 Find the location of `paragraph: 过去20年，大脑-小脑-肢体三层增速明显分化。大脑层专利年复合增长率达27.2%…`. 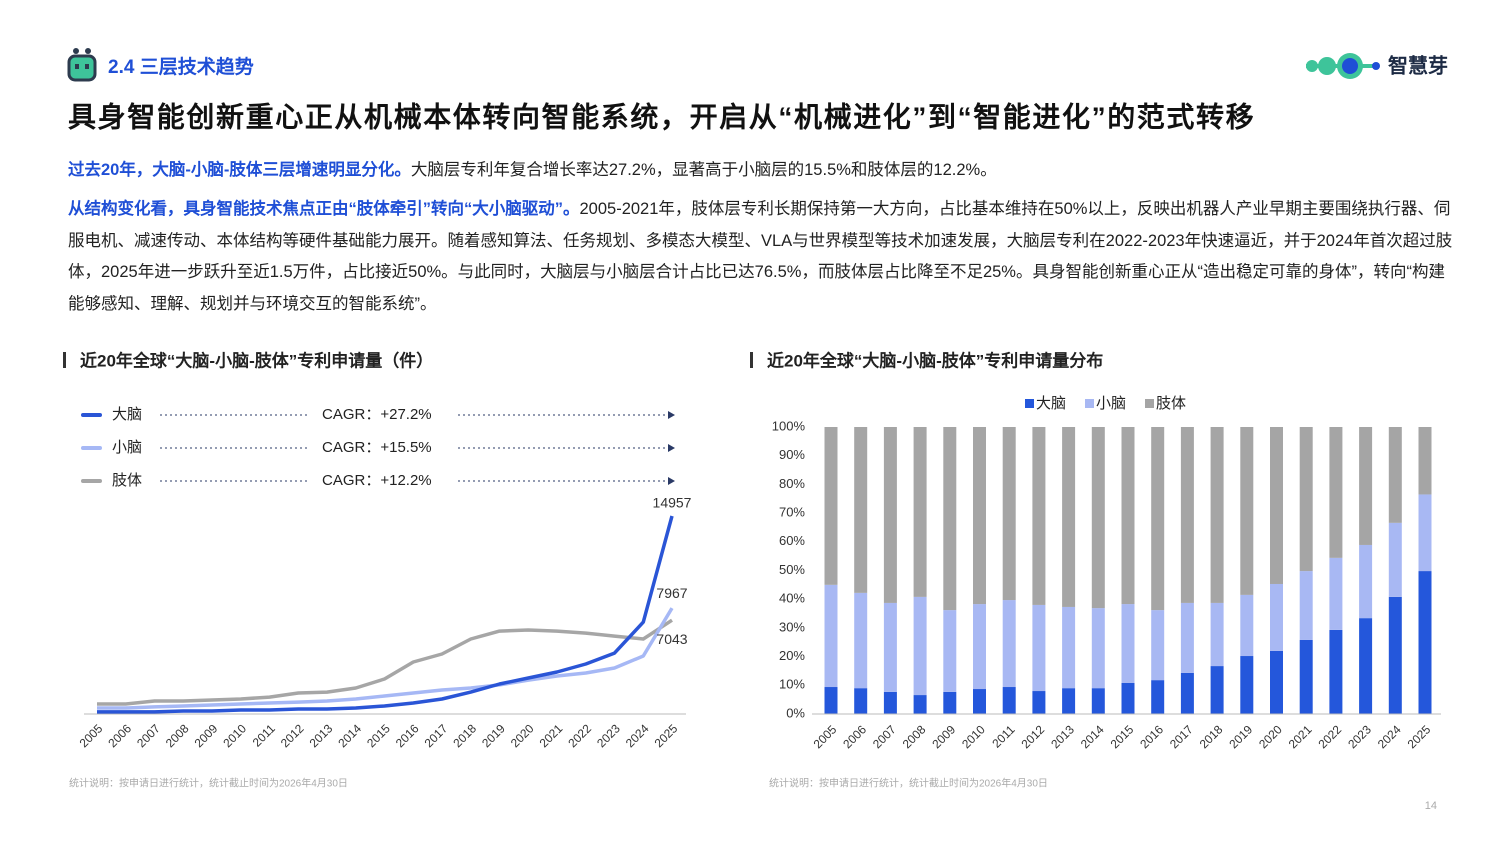

paragraph: 过去20年，大脑-小脑-肢体三层增速明显分化。大脑层专利年复合增长率达27.2%… is located at coordinates (760, 171).